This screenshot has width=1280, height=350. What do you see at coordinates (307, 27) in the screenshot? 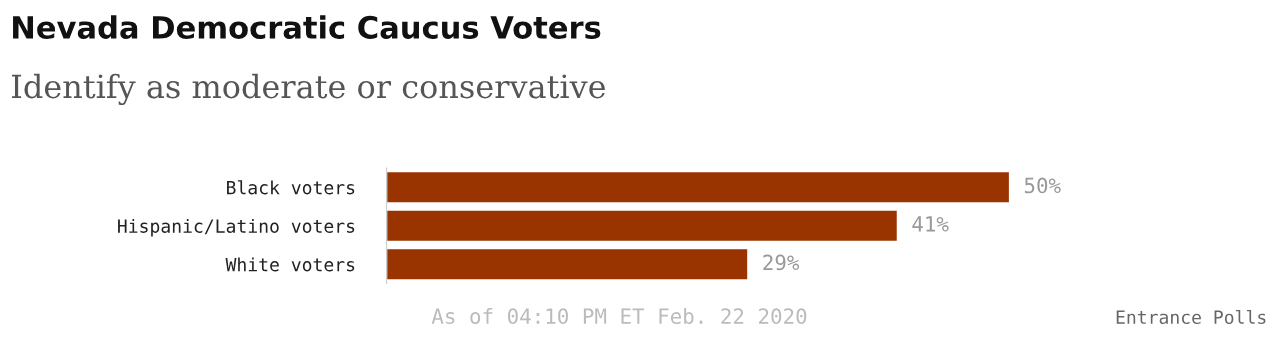
I see `chart-title: Nevada Democratic Caucus Voters` at bounding box center [307, 27].